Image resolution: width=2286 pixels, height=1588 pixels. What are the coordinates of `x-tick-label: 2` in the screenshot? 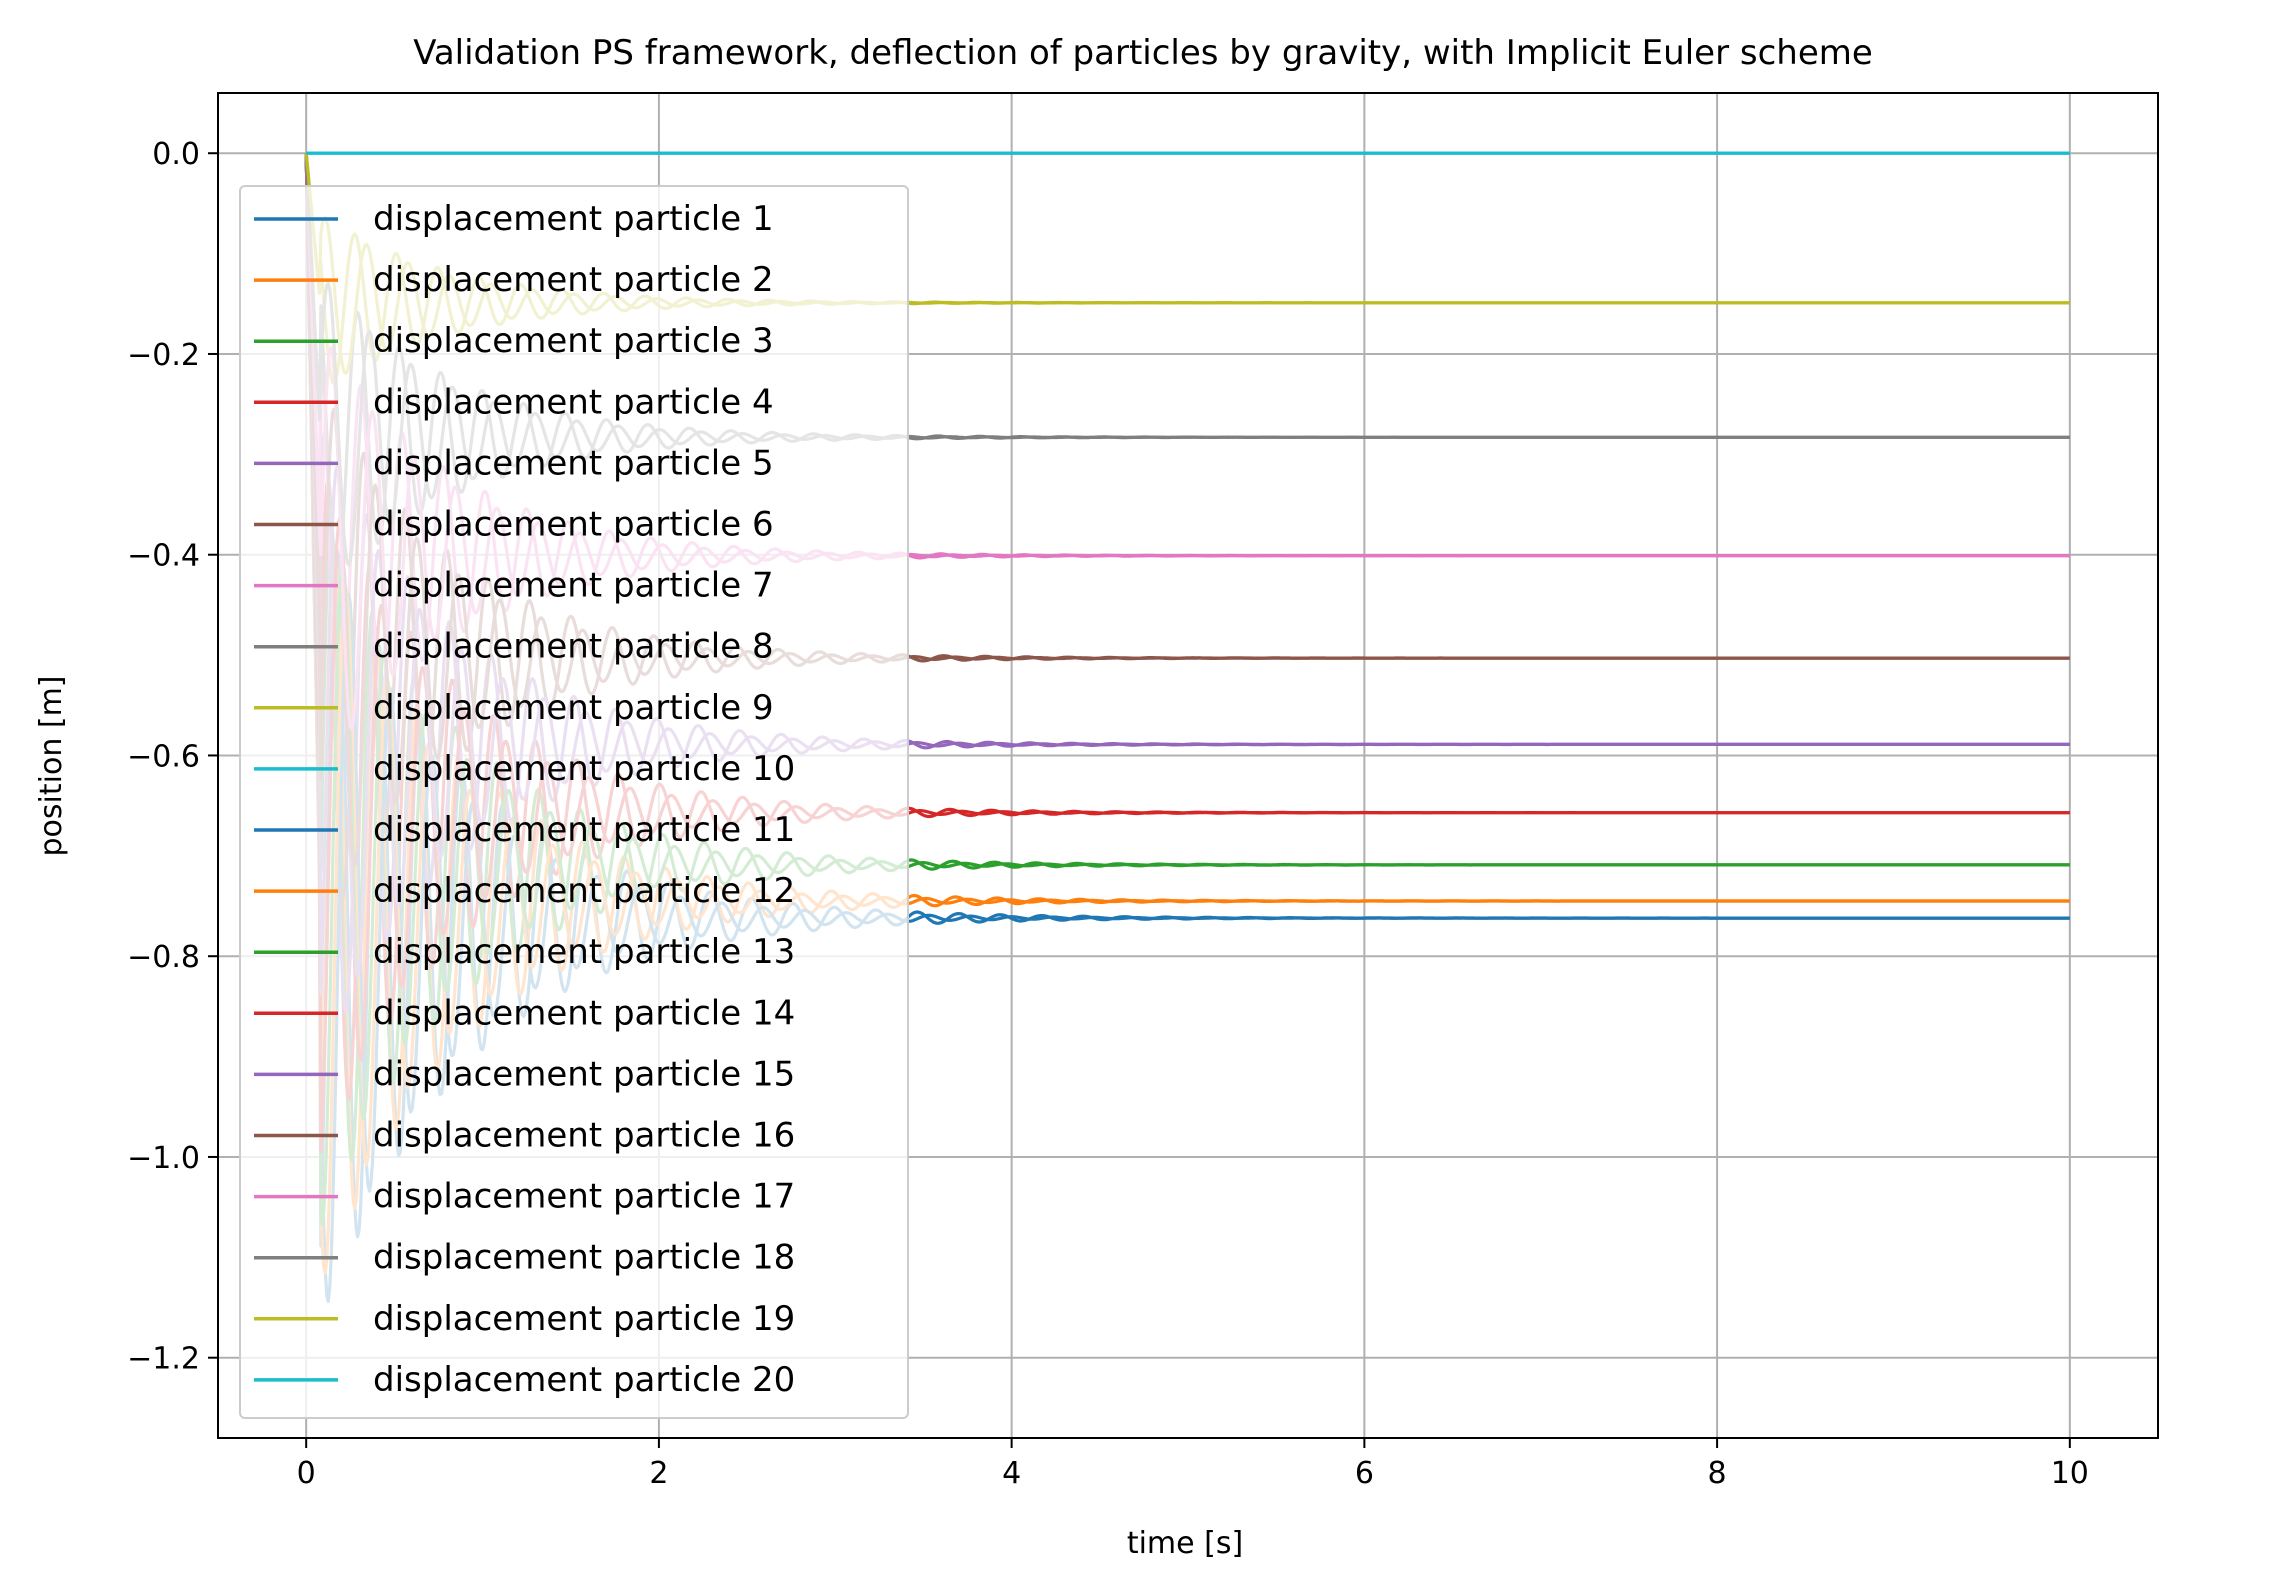 It's located at (658, 1473).